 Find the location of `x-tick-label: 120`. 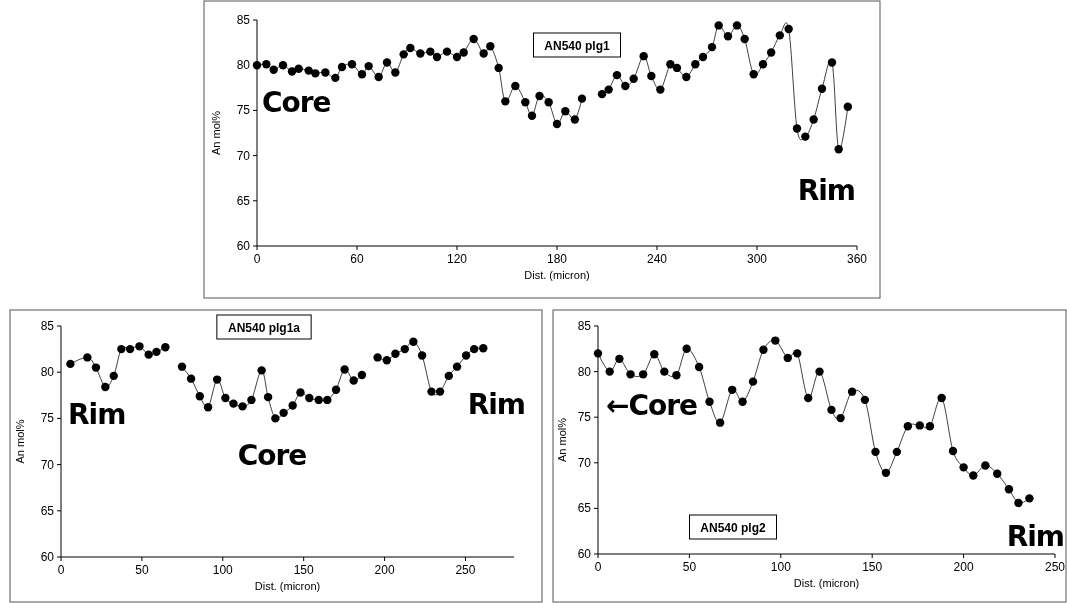

x-tick-label: 120 is located at coordinates (457, 259).